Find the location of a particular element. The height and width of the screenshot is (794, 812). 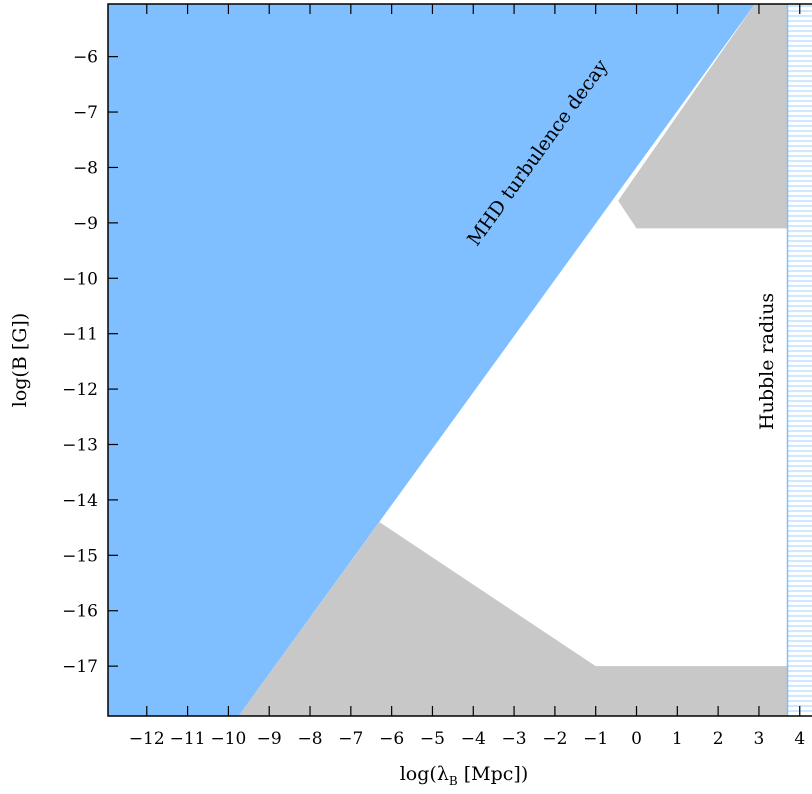

x-tick-label: 2 is located at coordinates (718, 739).